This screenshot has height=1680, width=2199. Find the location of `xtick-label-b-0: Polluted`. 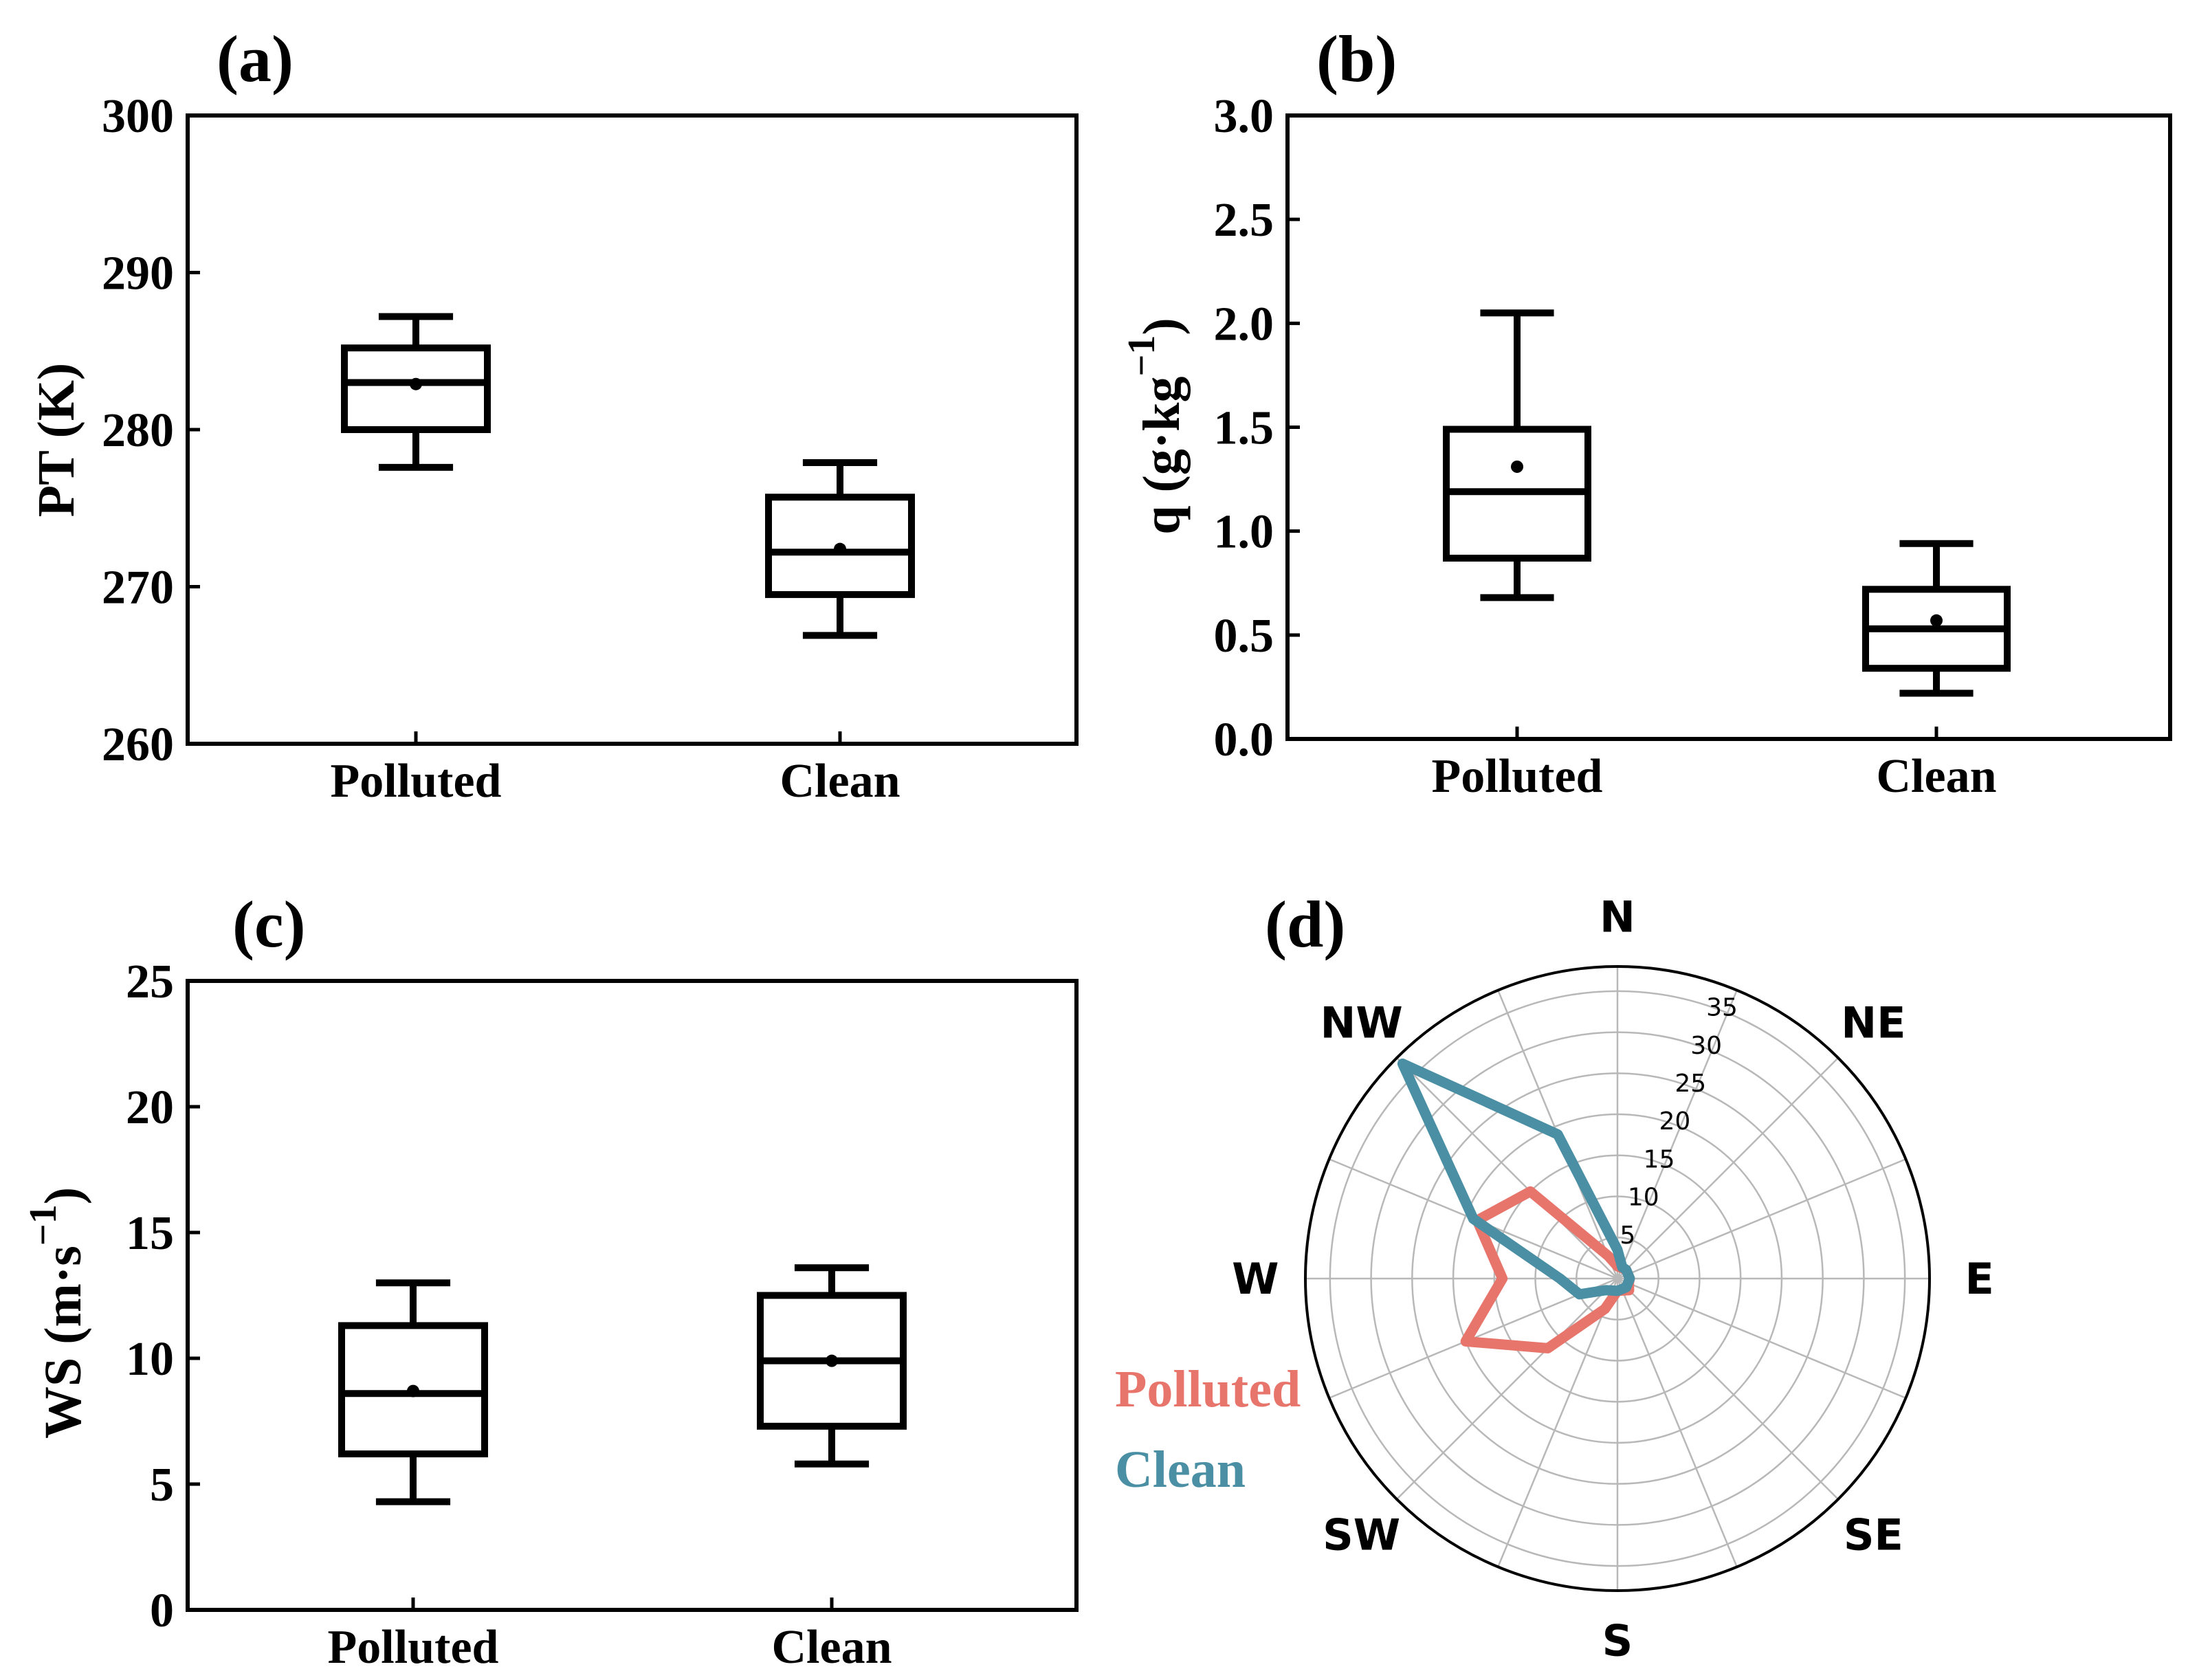

xtick-label-b-0: Polluted is located at coordinates (1518, 776).